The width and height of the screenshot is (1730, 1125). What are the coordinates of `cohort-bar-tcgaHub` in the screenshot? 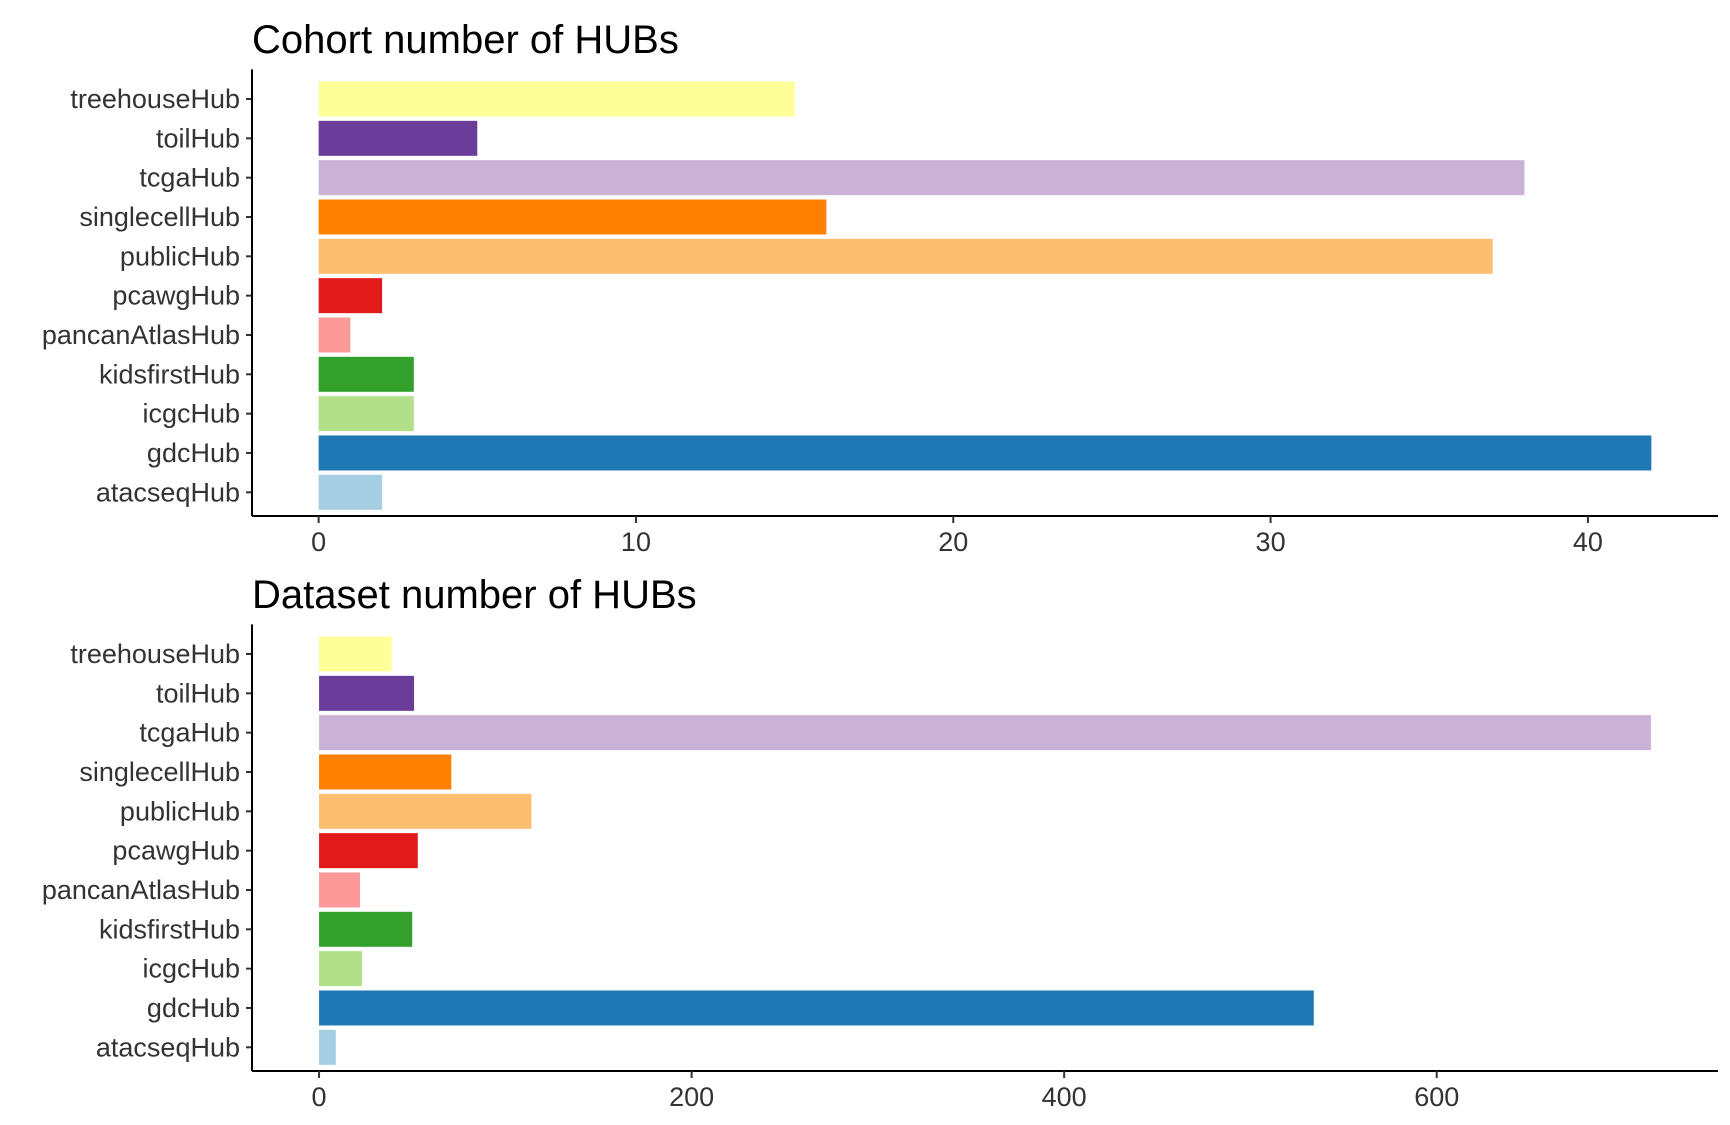 It's located at (921, 178).